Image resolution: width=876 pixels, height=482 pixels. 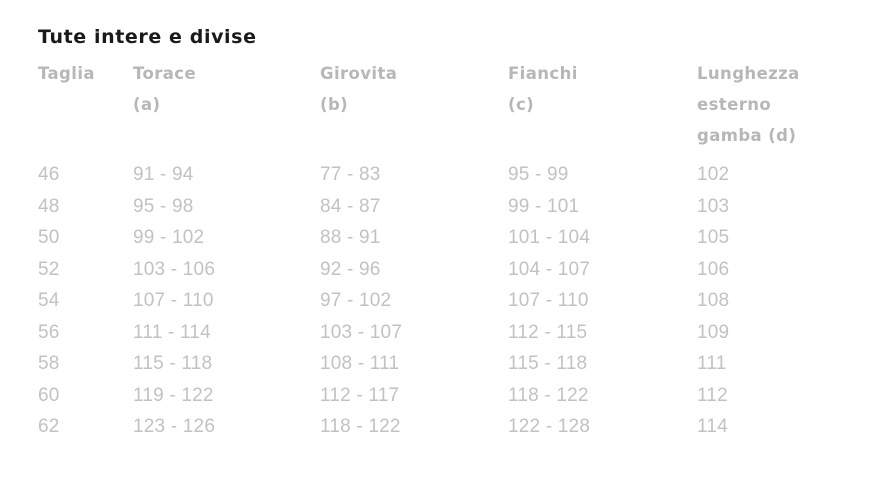 What do you see at coordinates (548, 395) in the screenshot?
I see `cell-fianchi: 118 - 122` at bounding box center [548, 395].